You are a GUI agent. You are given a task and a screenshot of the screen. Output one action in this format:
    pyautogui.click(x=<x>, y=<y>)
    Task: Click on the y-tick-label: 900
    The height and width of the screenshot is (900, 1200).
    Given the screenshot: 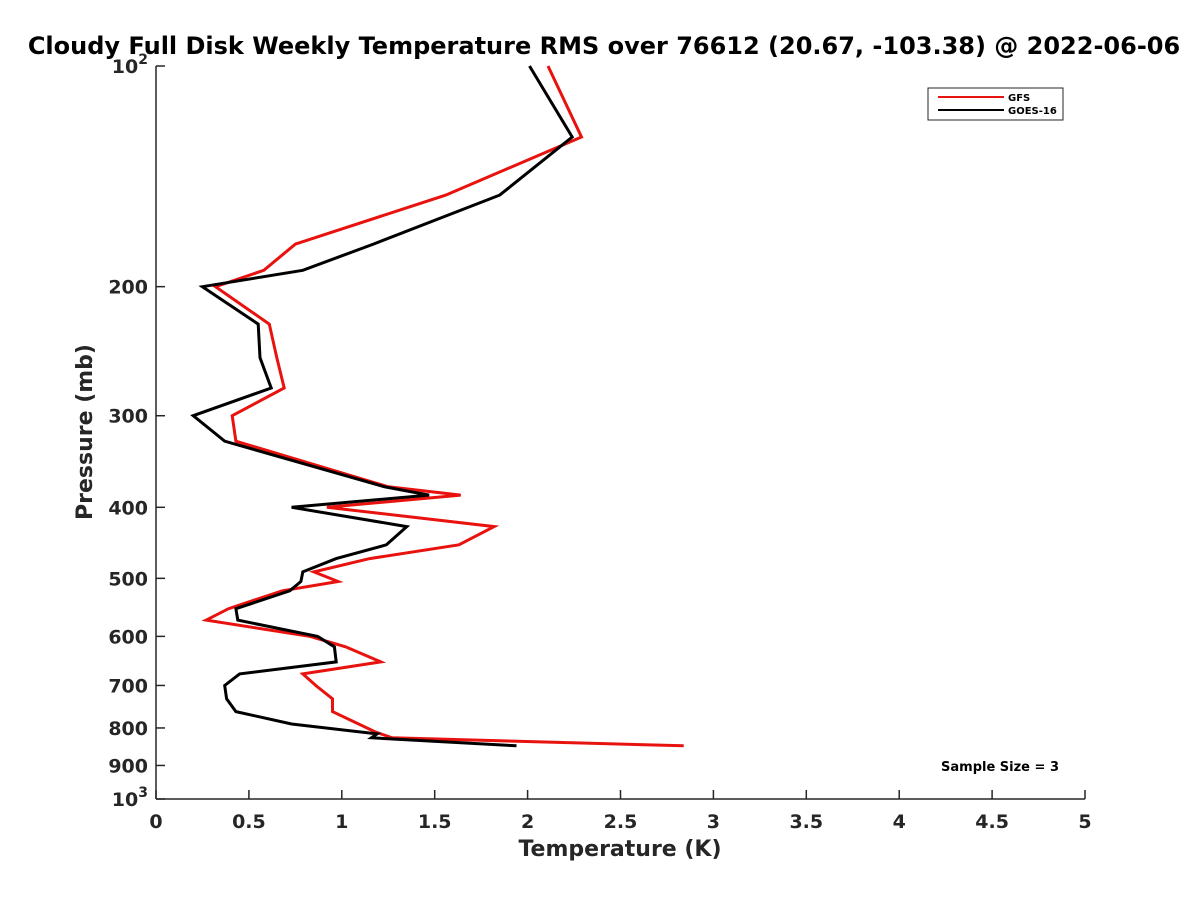 What is the action you would take?
    pyautogui.click(x=128, y=766)
    